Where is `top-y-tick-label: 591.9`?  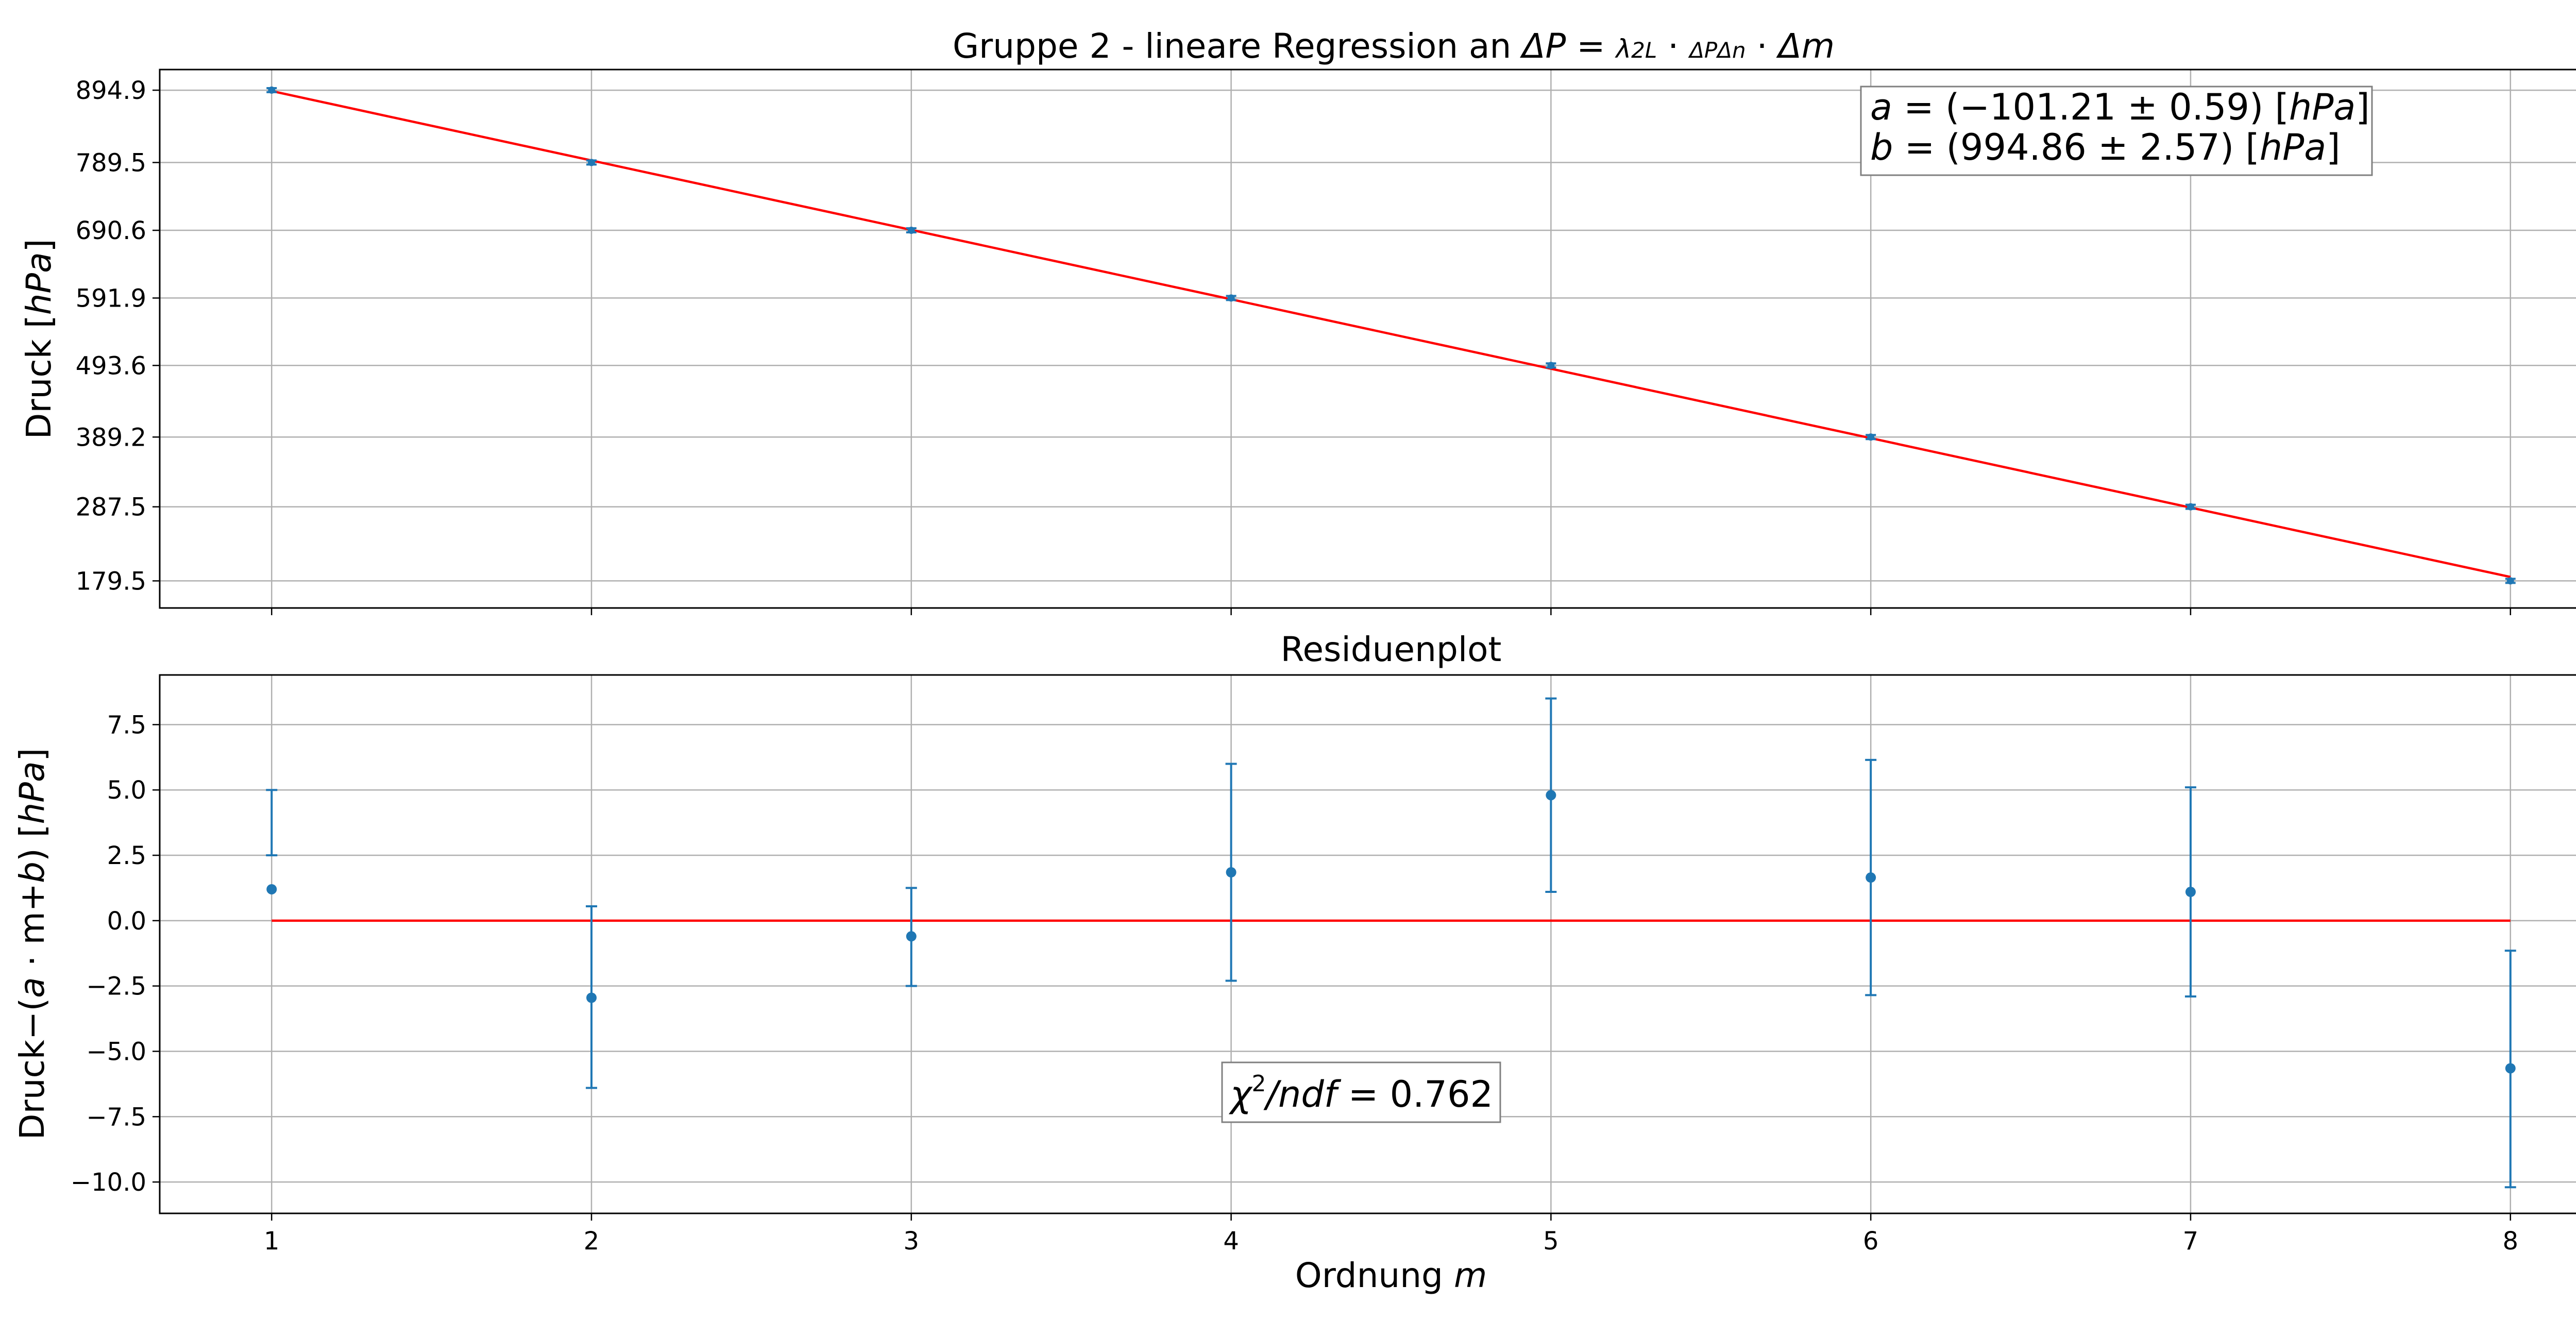
top-y-tick-label: 591.9 is located at coordinates (111, 298).